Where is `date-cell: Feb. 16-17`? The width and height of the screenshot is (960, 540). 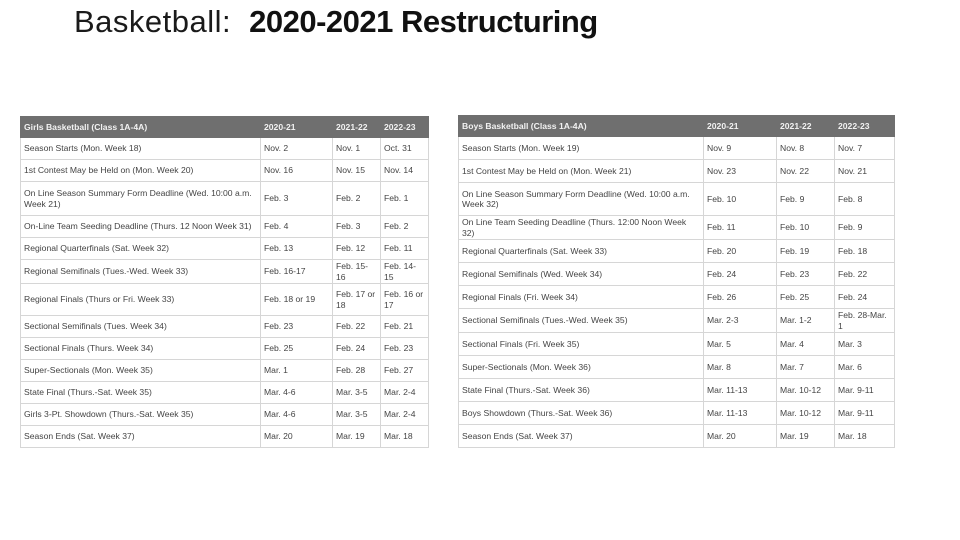 date-cell: Feb. 16-17 is located at coordinates (296, 271).